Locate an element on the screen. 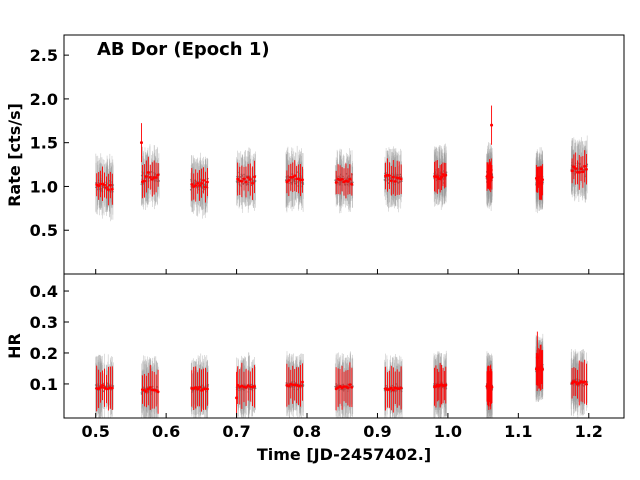  x-tick-label: 0.6 is located at coordinates (166, 431).